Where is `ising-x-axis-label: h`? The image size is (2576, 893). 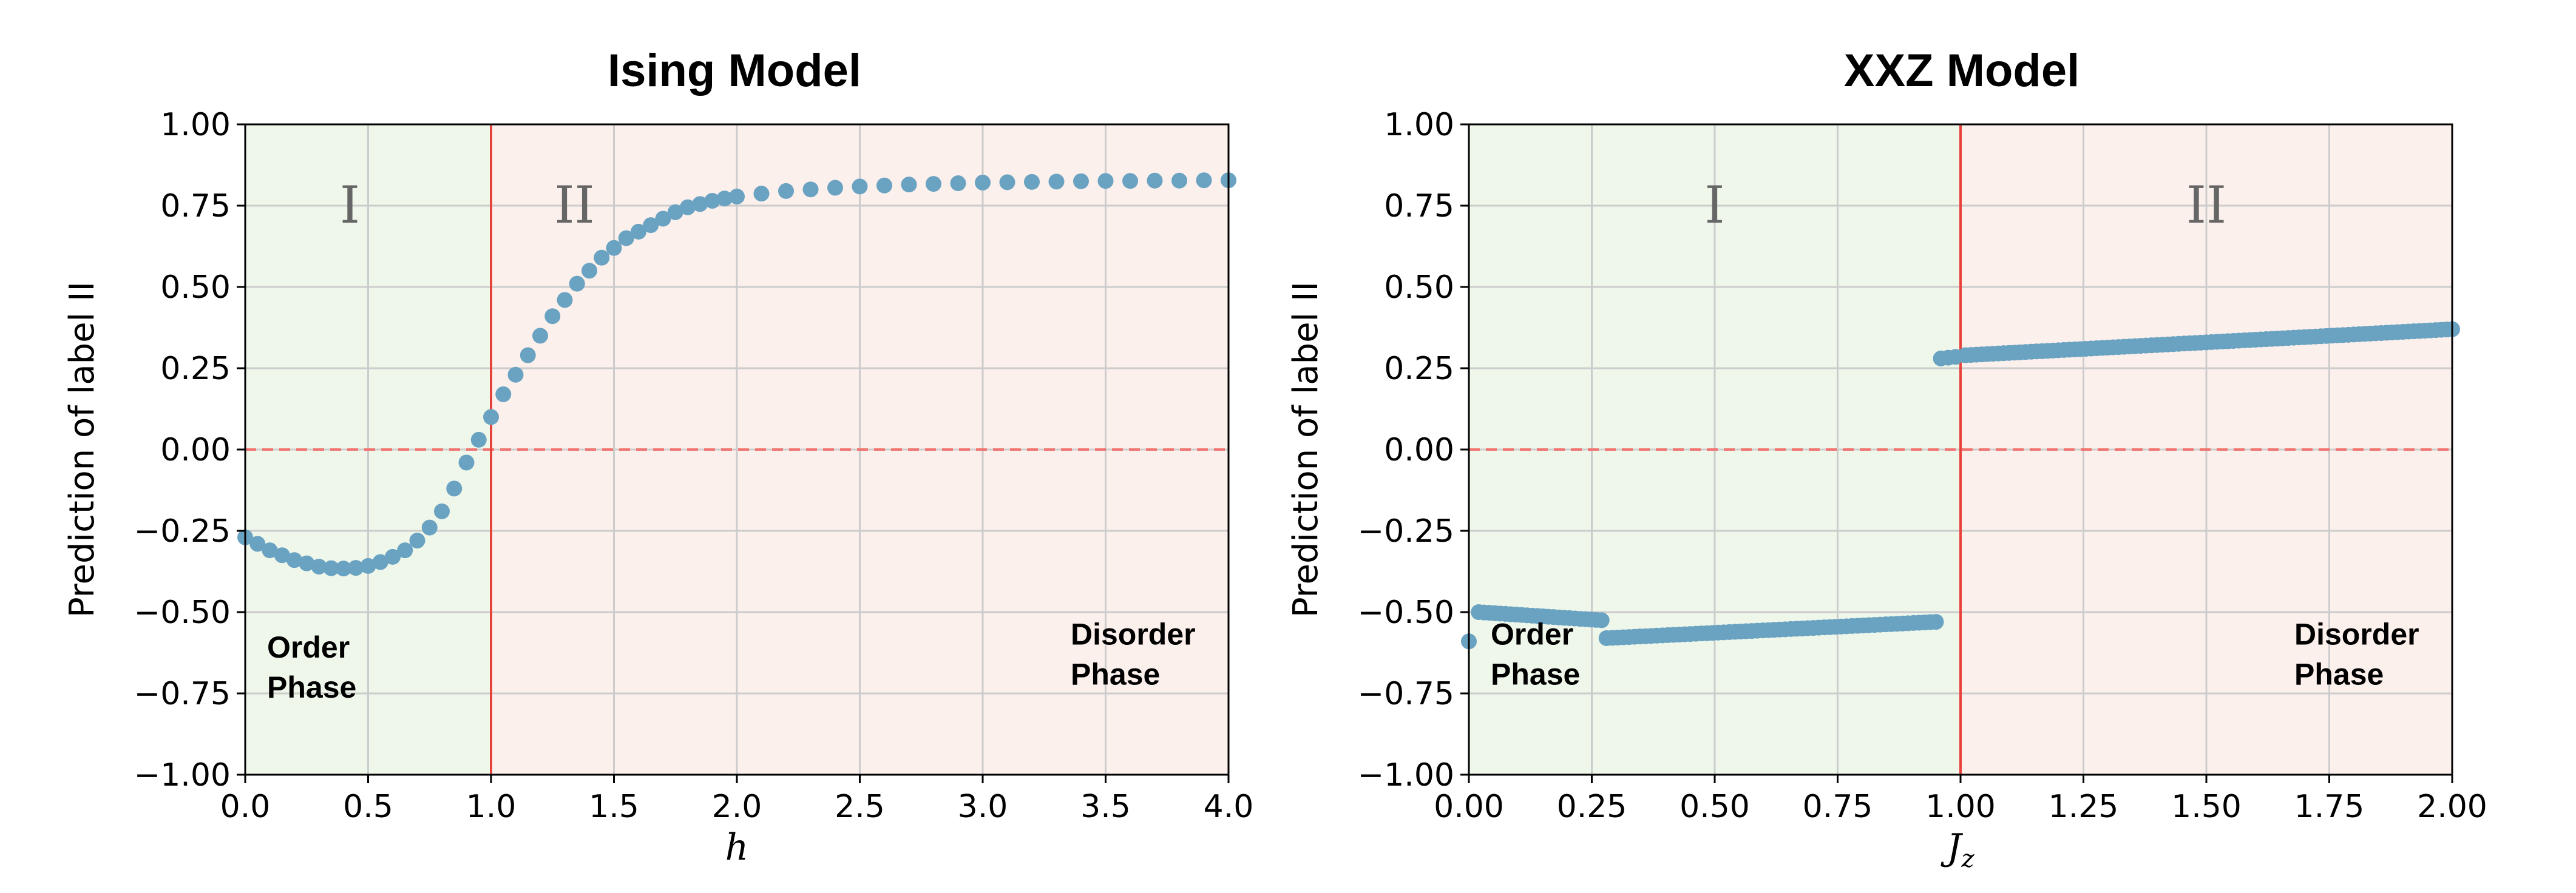 ising-x-axis-label: h is located at coordinates (737, 847).